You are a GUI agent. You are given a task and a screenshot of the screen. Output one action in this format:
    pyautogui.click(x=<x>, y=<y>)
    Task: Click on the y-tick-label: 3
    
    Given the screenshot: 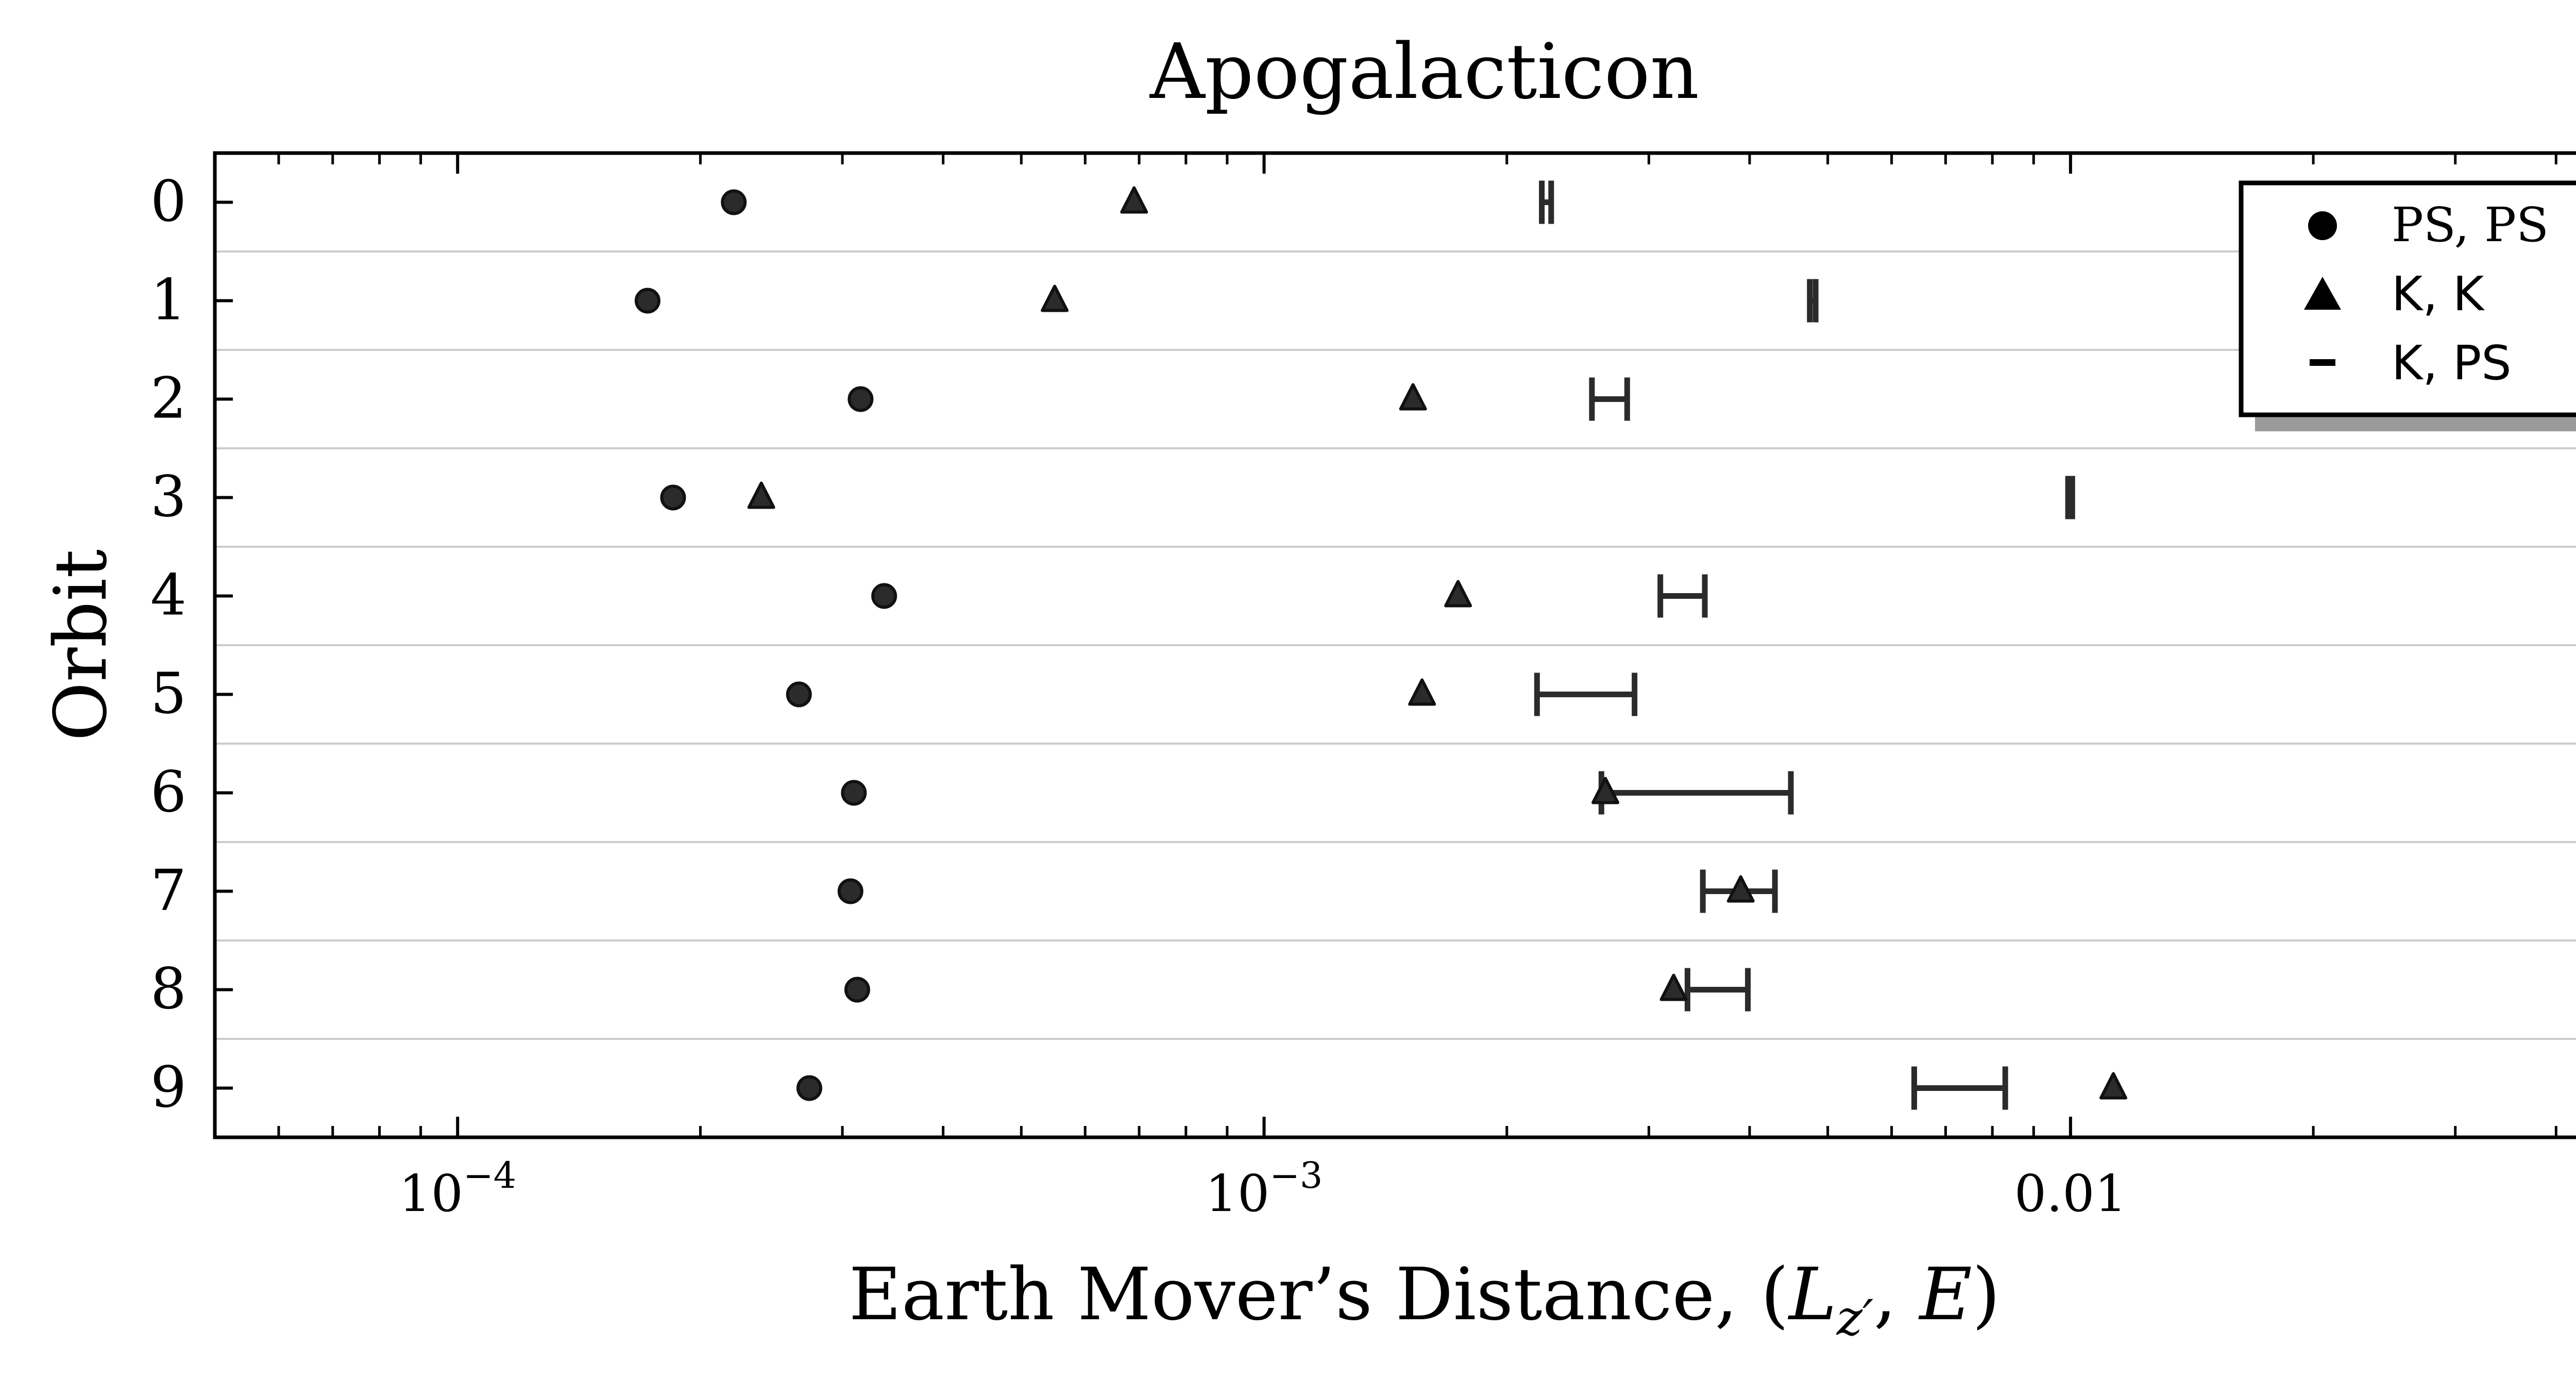 What is the action you would take?
    pyautogui.click(x=168, y=497)
    